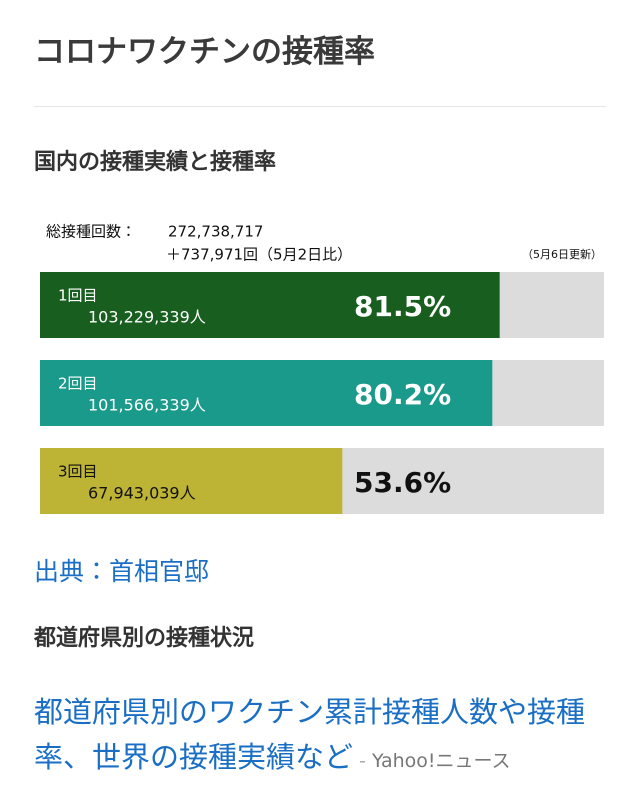  I want to click on dose-label: 1回目, so click(78, 296).